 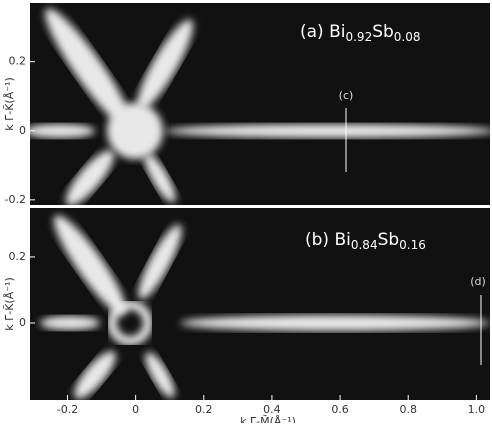 What do you see at coordinates (135, 409) in the screenshot?
I see `x-tick-label: 0` at bounding box center [135, 409].